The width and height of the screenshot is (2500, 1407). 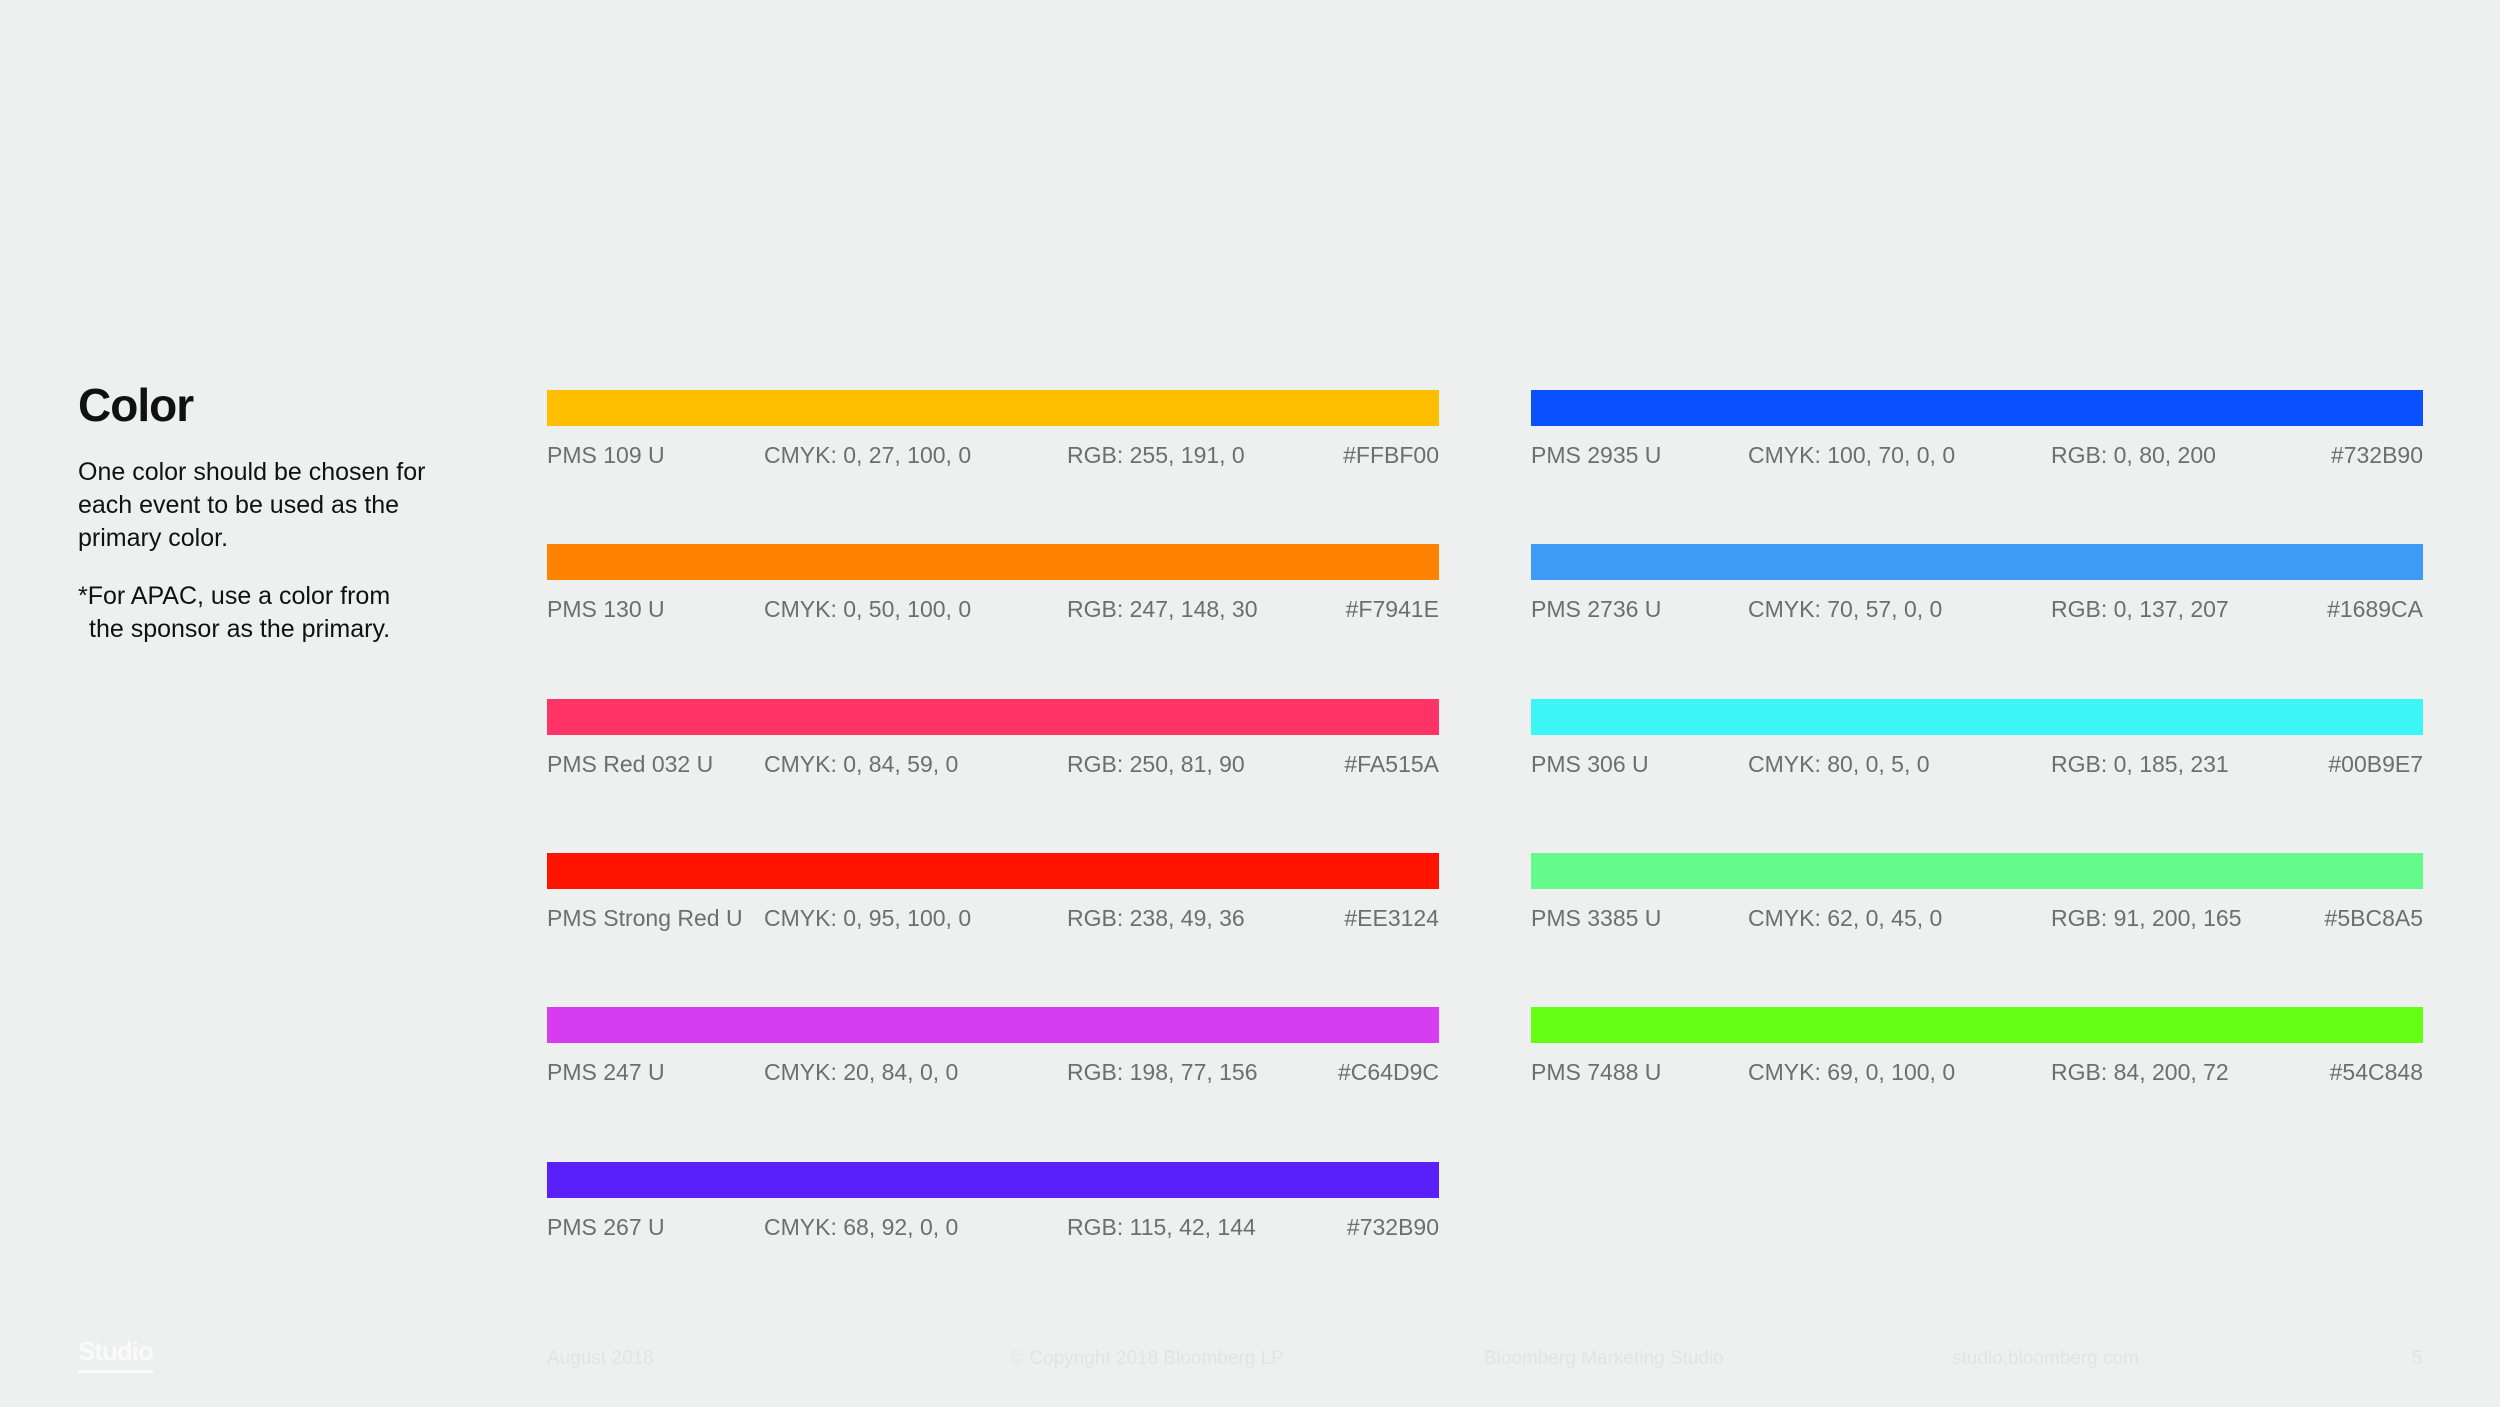 What do you see at coordinates (2375, 764) in the screenshot?
I see `hex-label: #00B9E7` at bounding box center [2375, 764].